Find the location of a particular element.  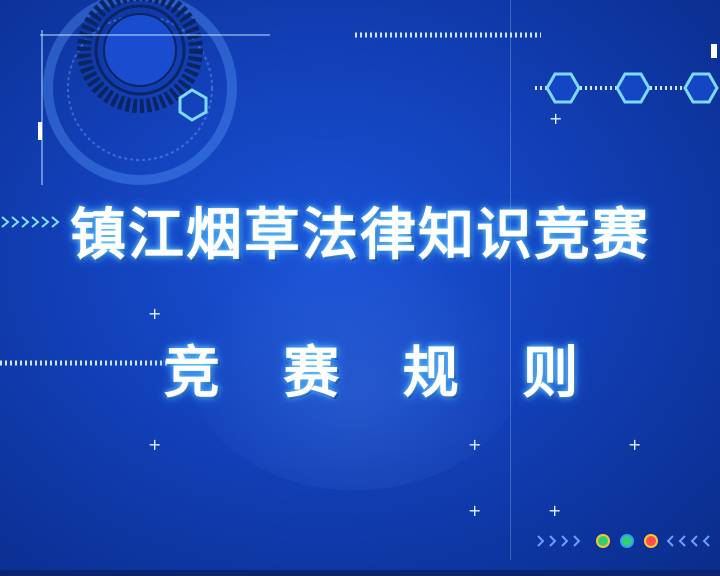

bottom-arrows-right is located at coordinates (688, 541).